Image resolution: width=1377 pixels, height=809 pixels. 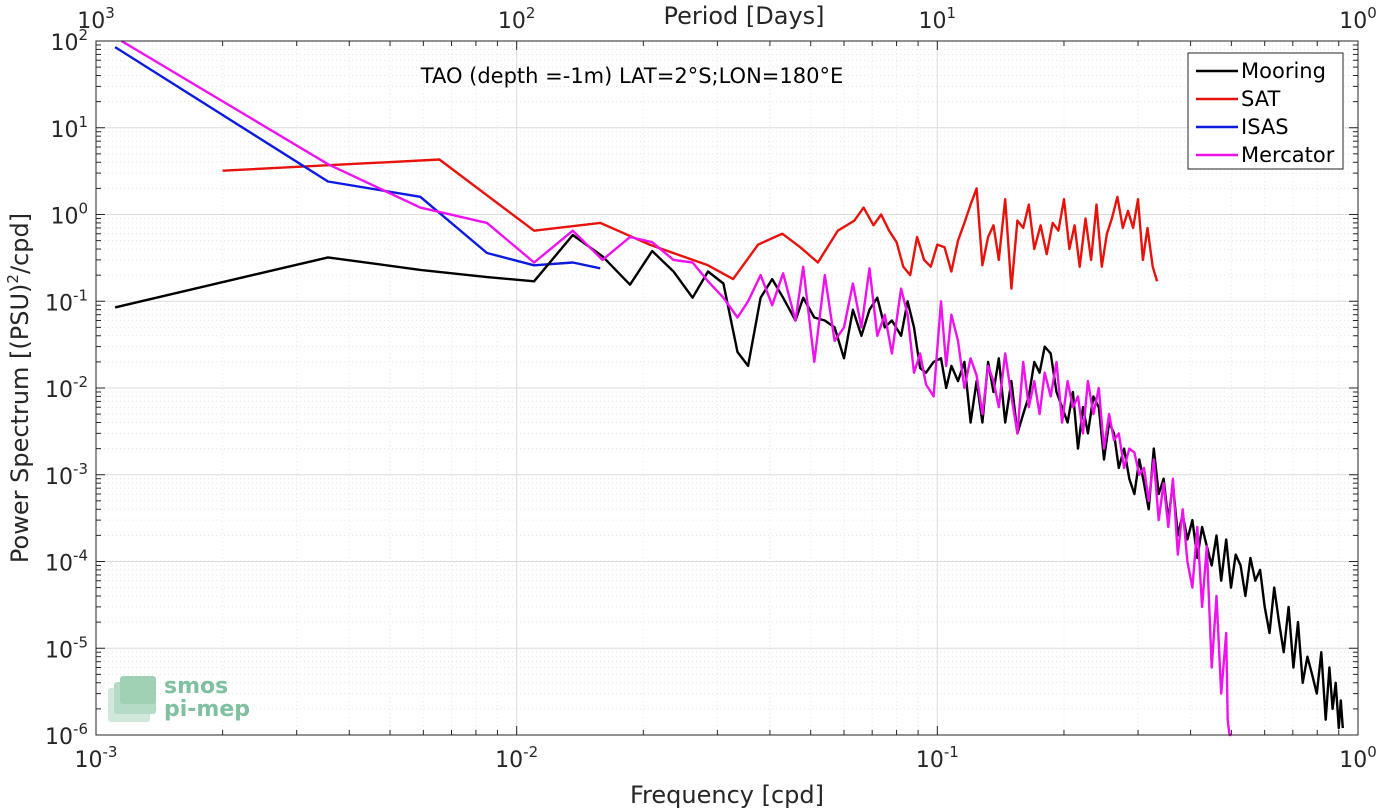 What do you see at coordinates (516, 758) in the screenshot?
I see `x-tick-label: 10⁻²` at bounding box center [516, 758].